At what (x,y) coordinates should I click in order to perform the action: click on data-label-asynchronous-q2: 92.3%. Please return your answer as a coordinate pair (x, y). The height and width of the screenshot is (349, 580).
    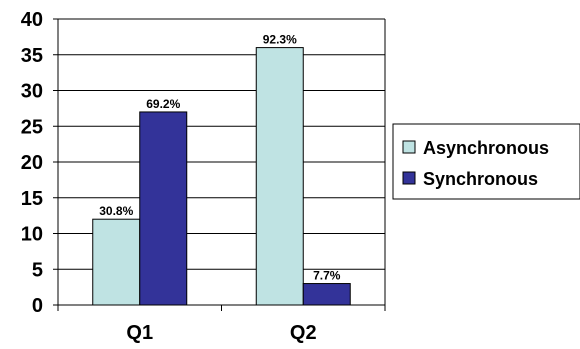
    Looking at the image, I should click on (280, 40).